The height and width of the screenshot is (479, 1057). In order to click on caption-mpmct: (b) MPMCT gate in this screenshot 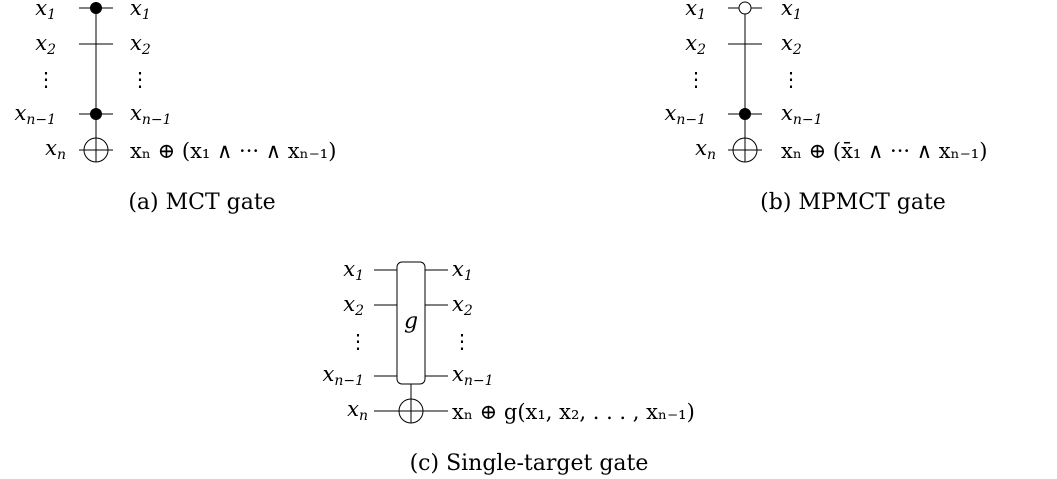, I will do `click(853, 202)`.